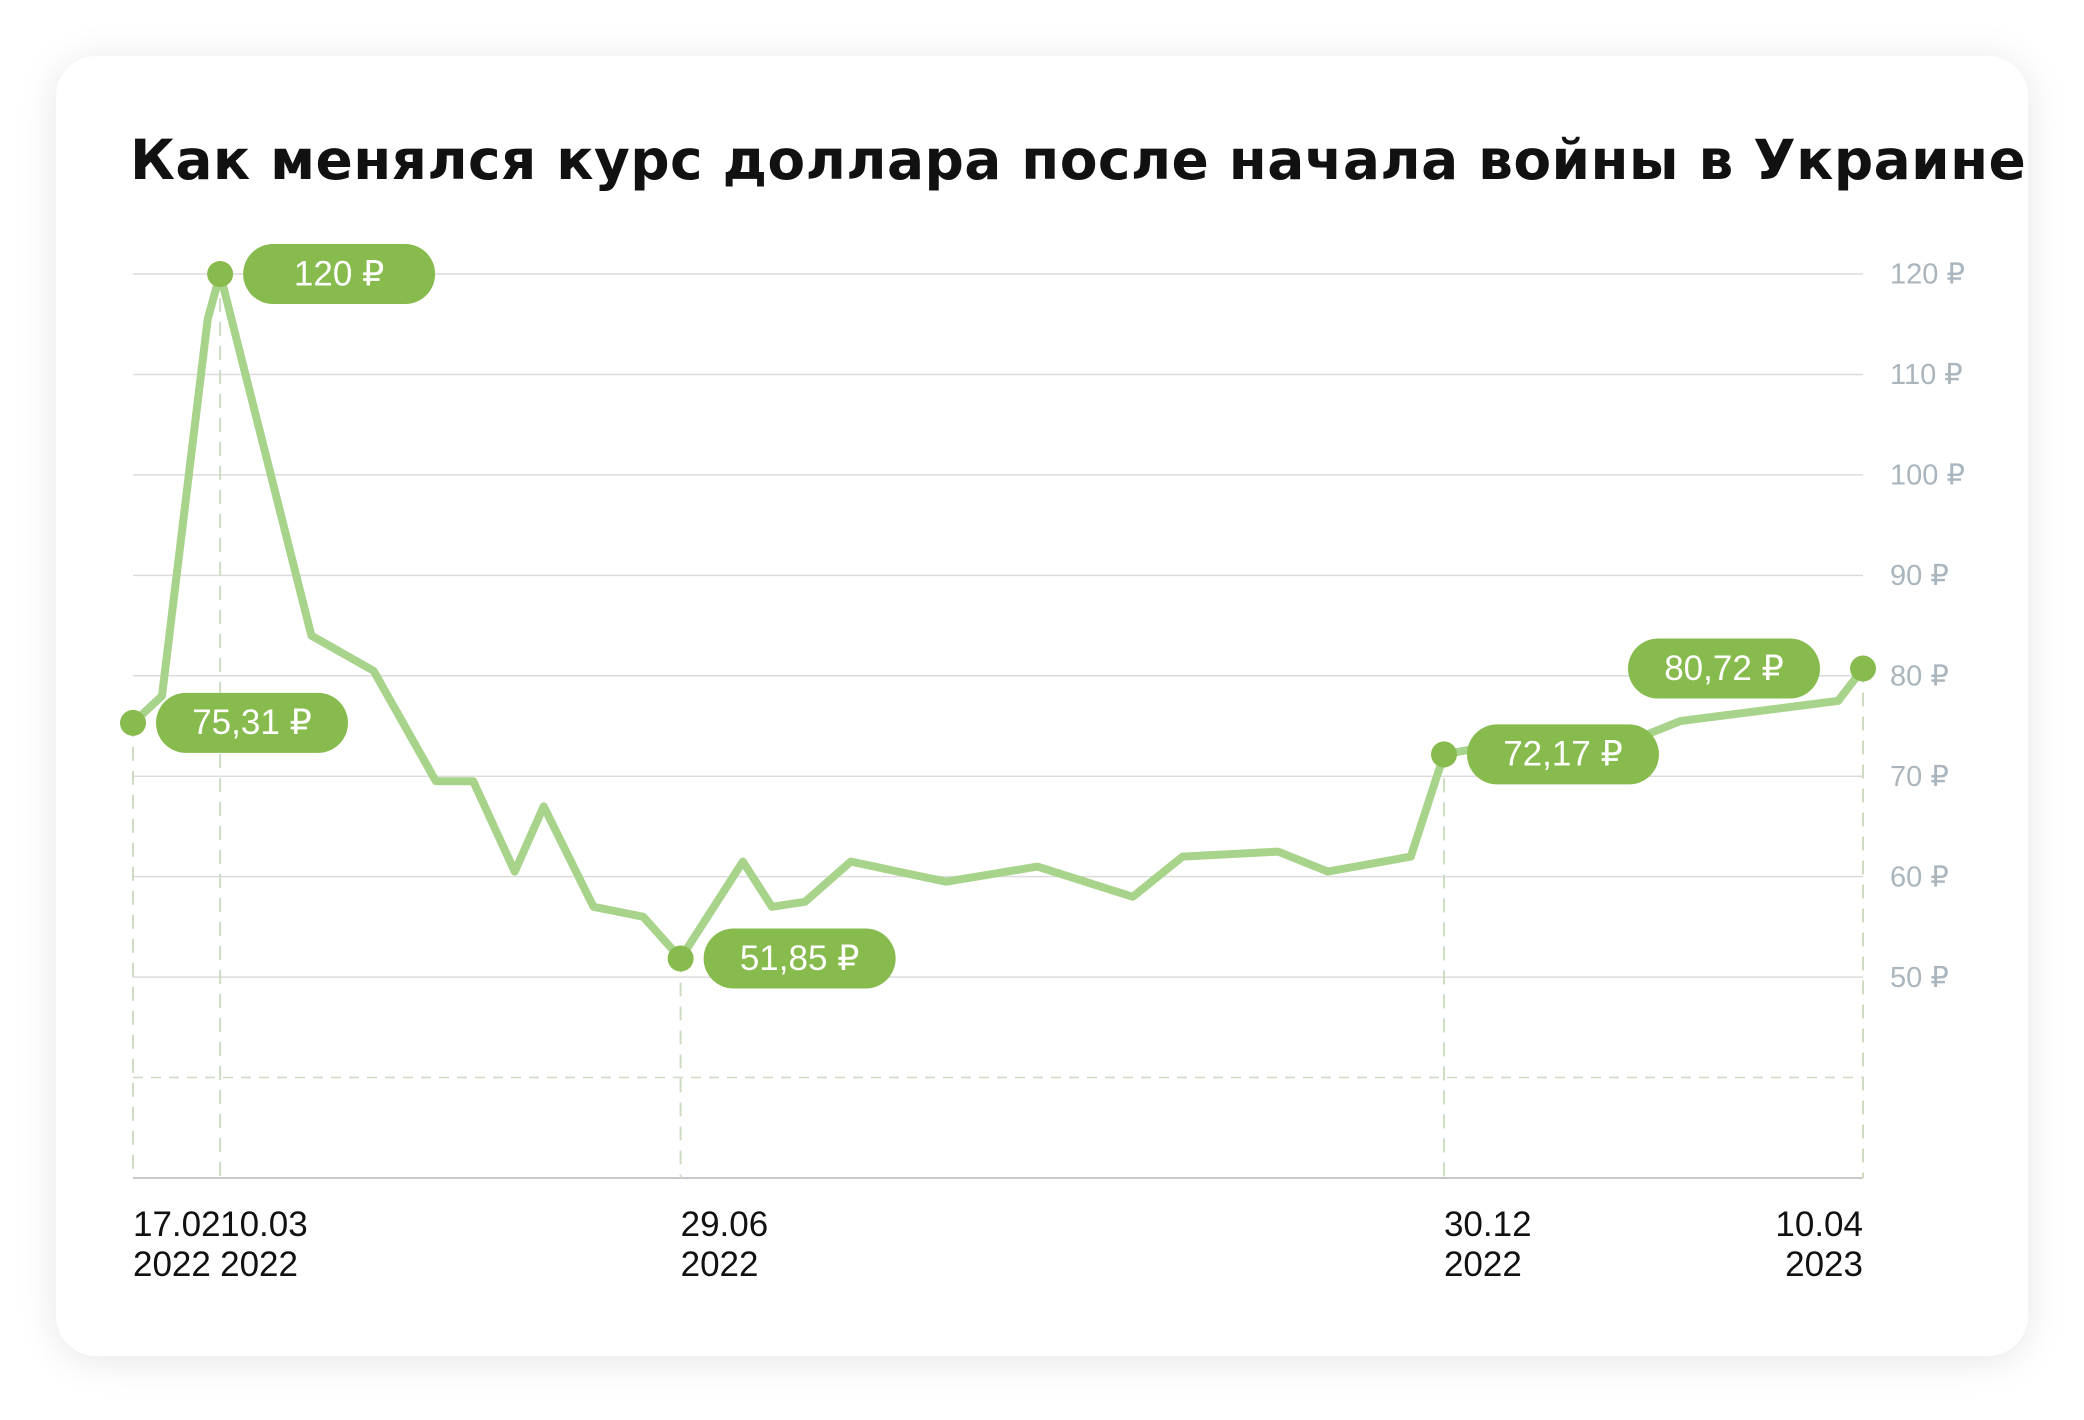 The image size is (2084, 1420). I want to click on y-tick-label: 120 ₽, so click(1927, 275).